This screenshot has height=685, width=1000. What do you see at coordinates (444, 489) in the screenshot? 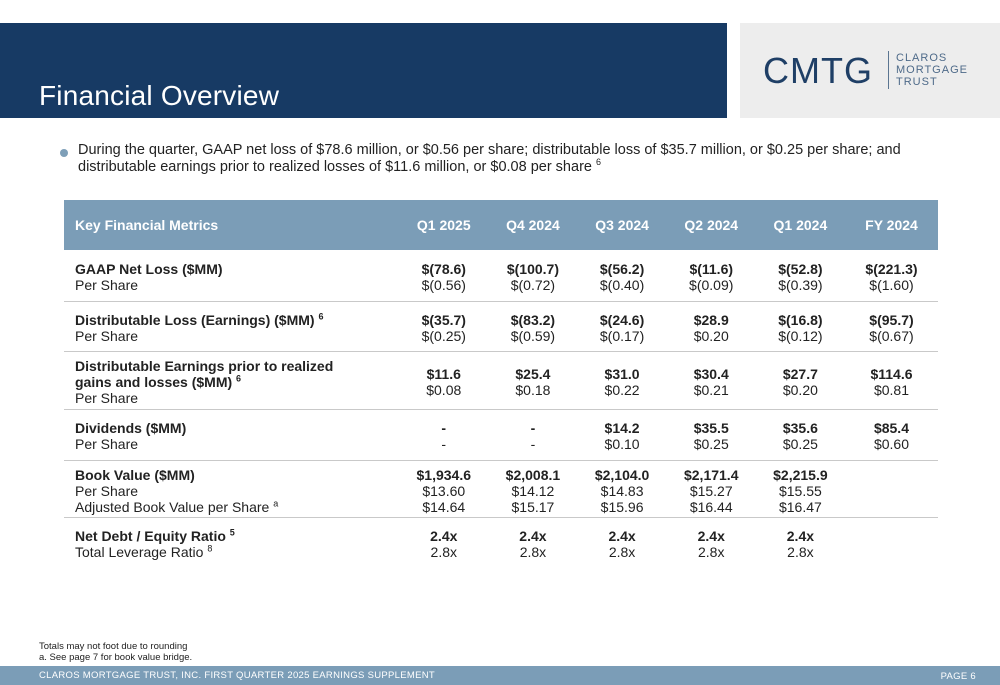
I see `value-cell: $1,934.6 $13.60 $14.64` at bounding box center [444, 489].